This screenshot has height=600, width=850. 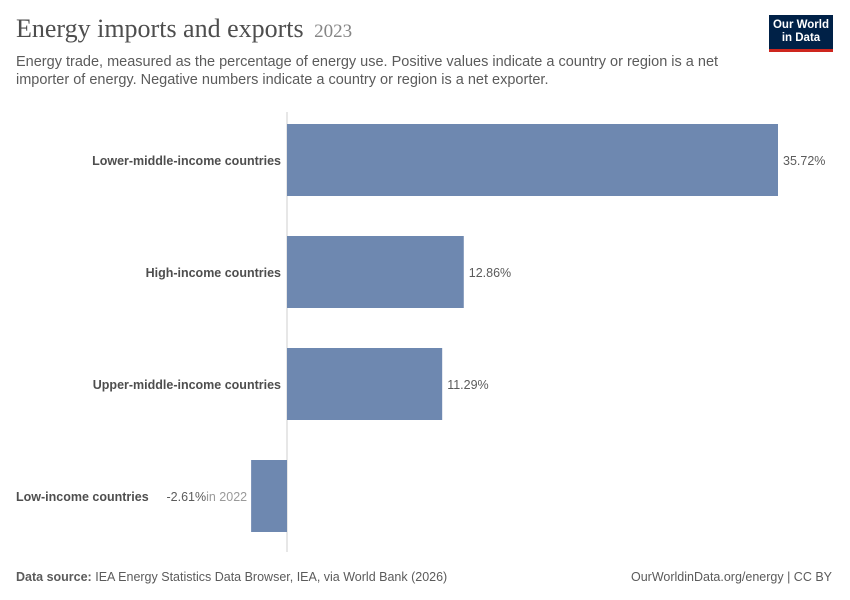 I want to click on data-source-label: Data source:, so click(x=54, y=577).